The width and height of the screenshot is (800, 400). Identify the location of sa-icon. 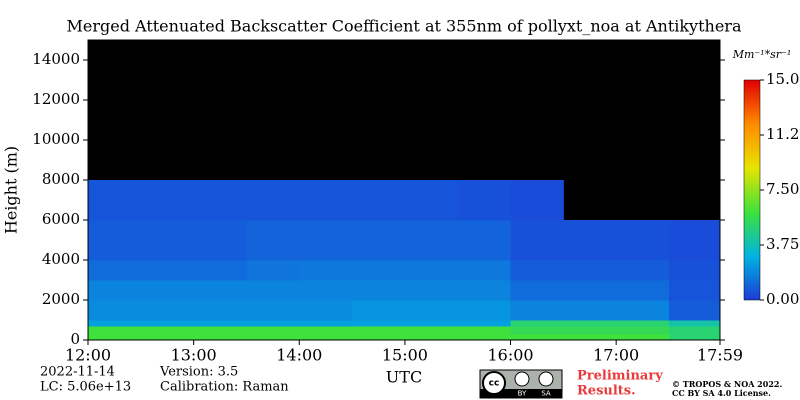
(546, 379).